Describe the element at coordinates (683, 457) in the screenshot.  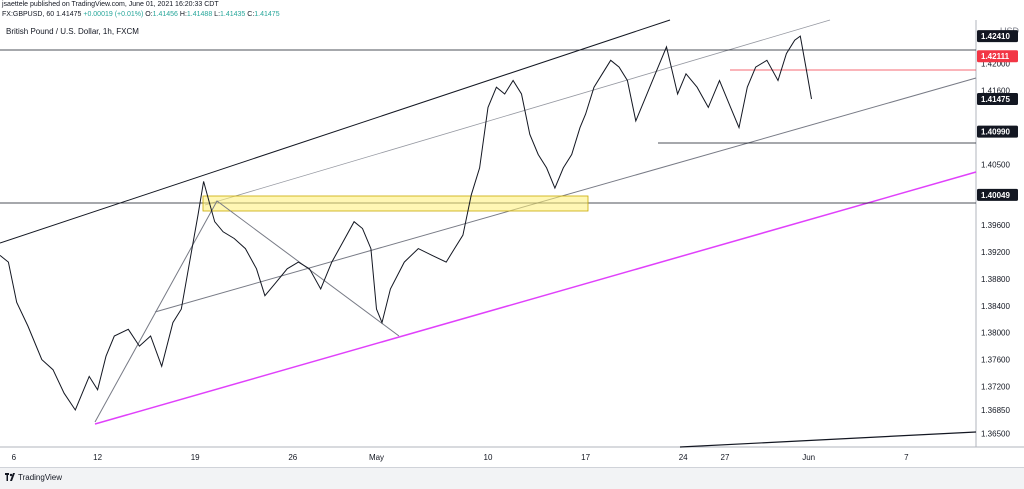
I see `time-tick-label: 24` at that location.